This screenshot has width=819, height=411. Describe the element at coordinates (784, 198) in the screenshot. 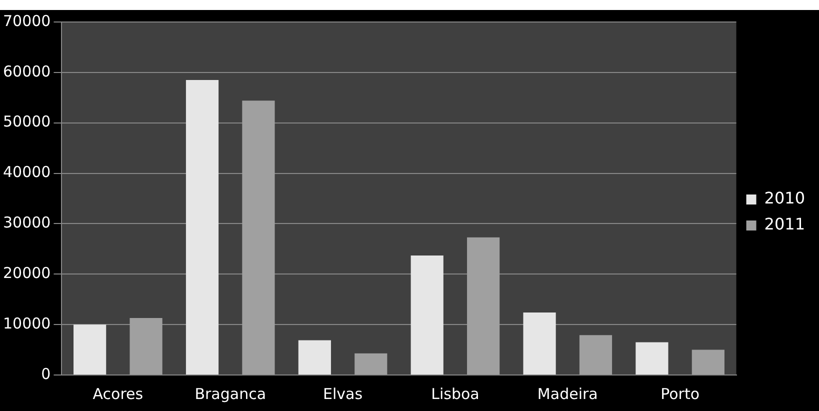

I see `legend-label: 2010` at that location.